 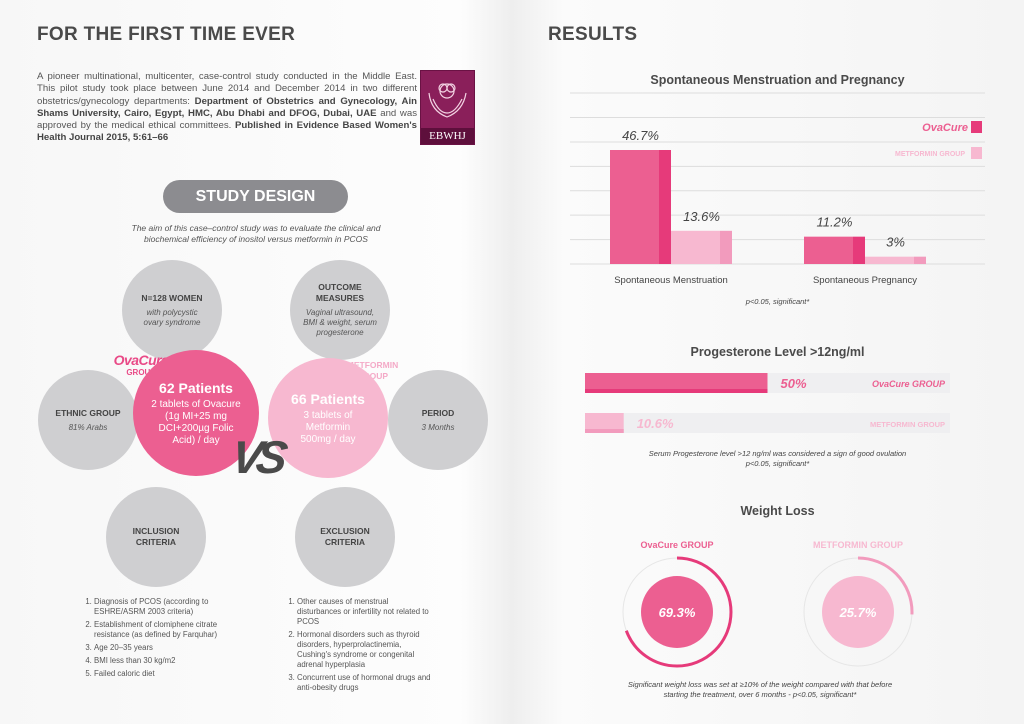 I want to click on list-item: Failed caloric diet, so click(x=162, y=674).